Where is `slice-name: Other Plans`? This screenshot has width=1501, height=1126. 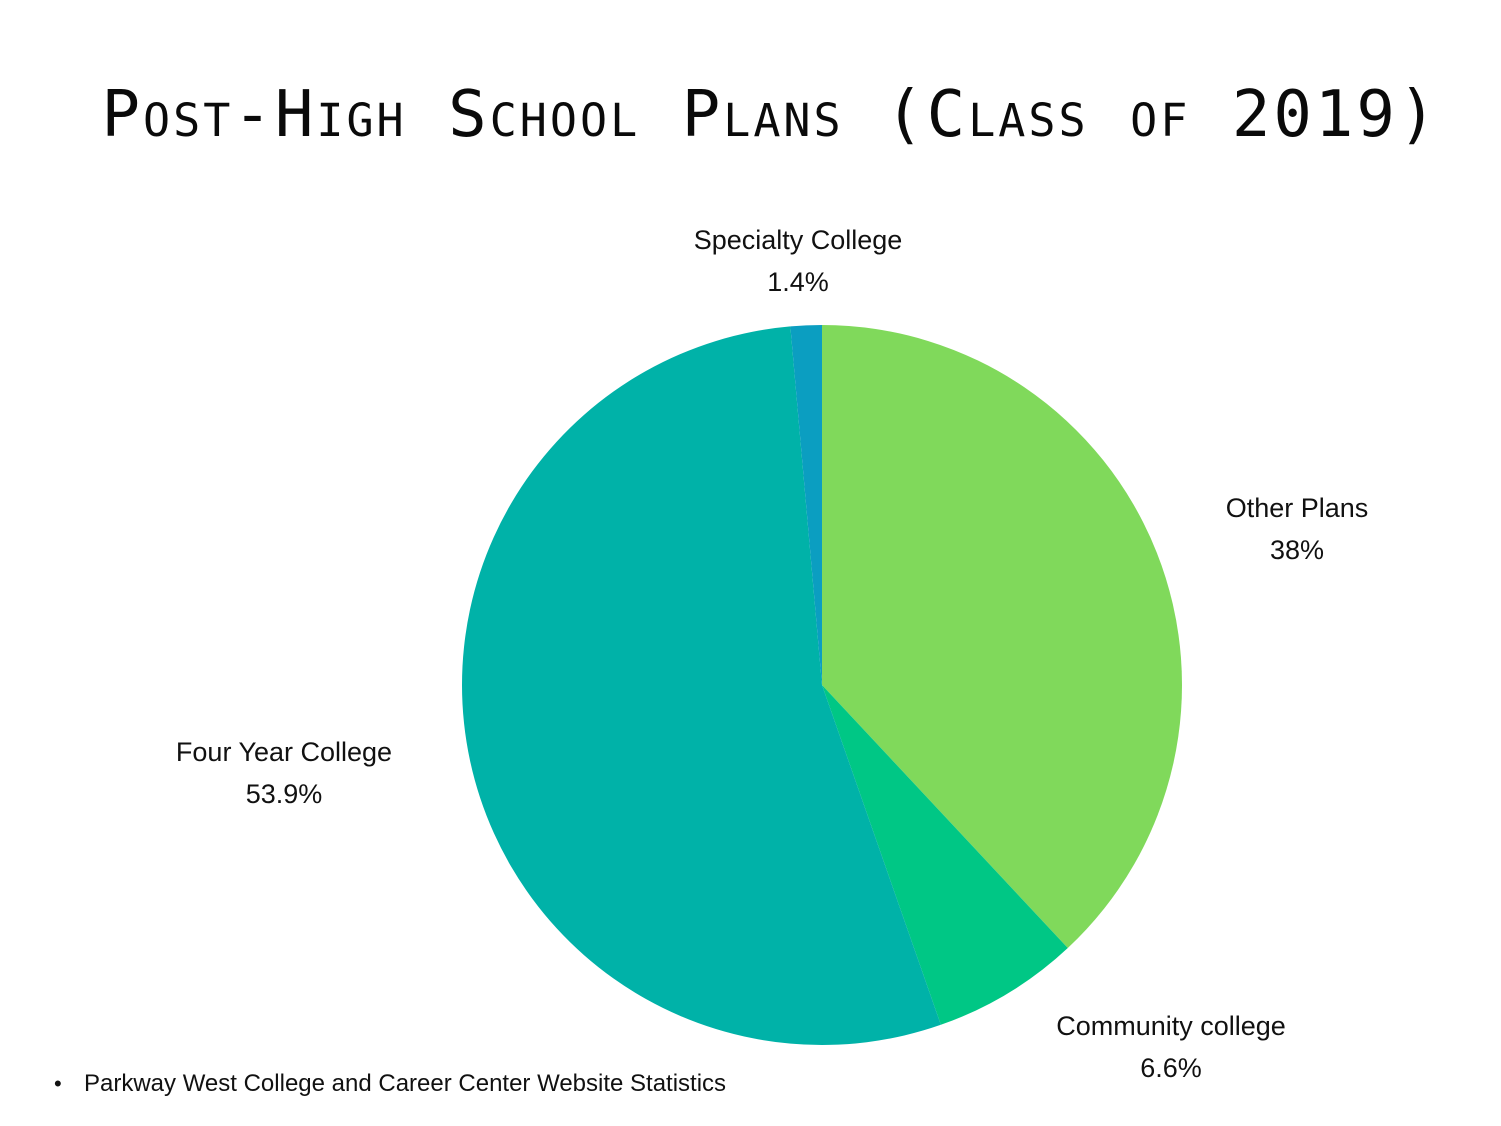 slice-name: Other Plans is located at coordinates (1297, 508).